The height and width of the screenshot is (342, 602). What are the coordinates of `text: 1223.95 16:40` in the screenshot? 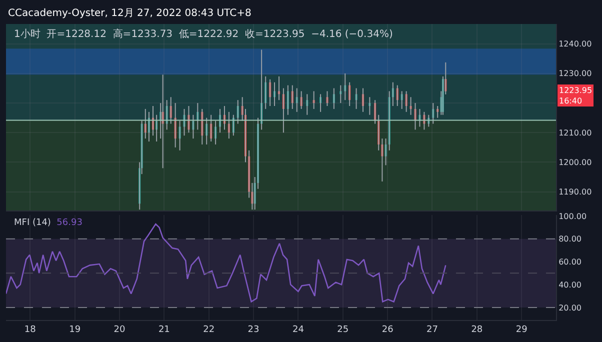 It's located at (575, 96).